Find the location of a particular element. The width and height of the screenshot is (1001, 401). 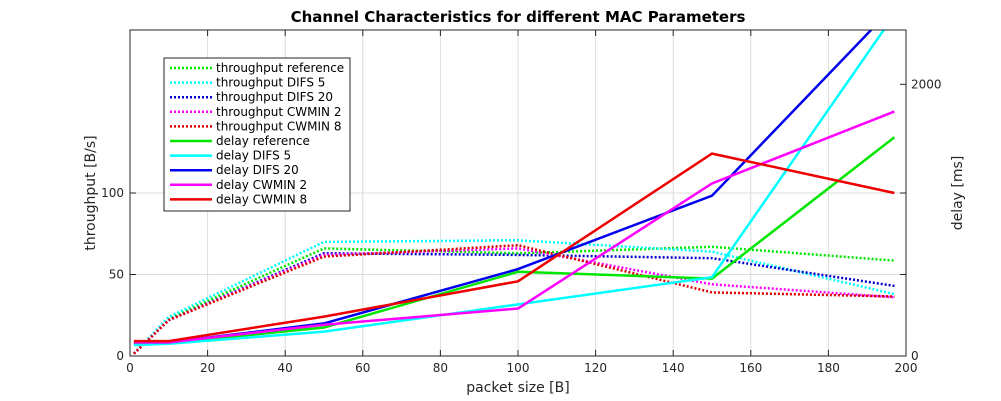

legend-label: delay reference is located at coordinates (263, 141).